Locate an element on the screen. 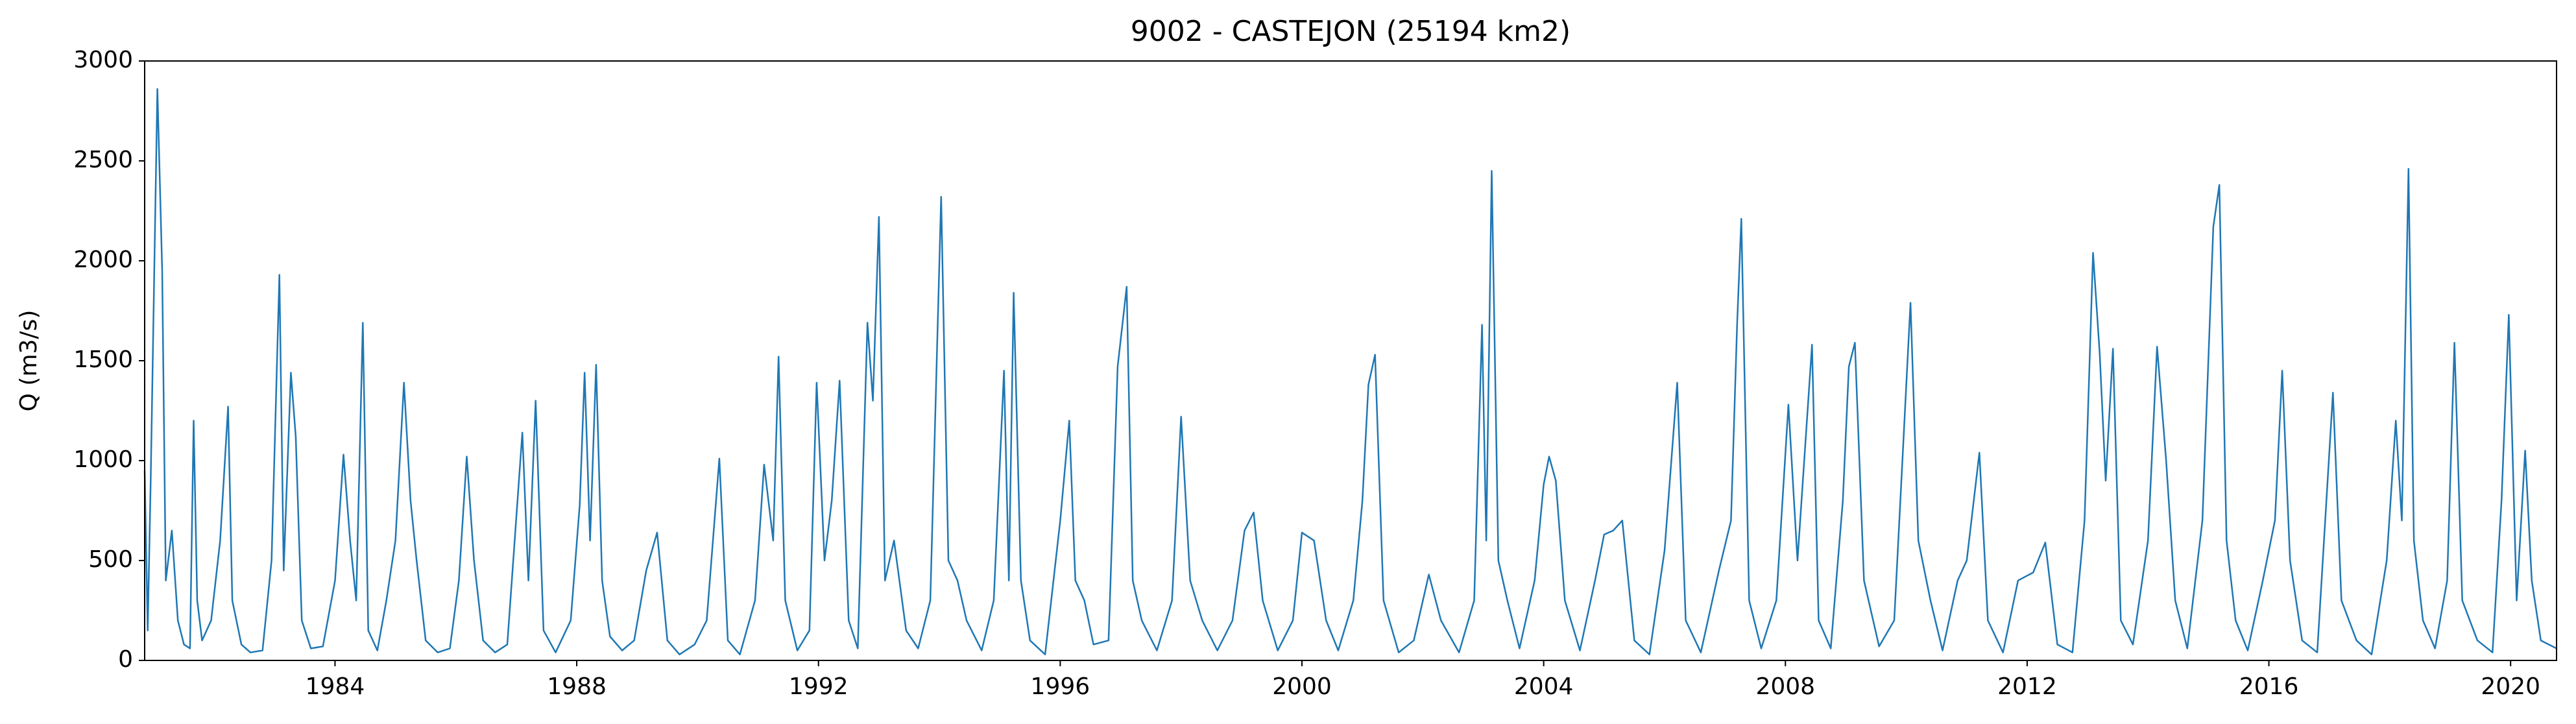 The image size is (2576, 724). y-tick-label: 3000 is located at coordinates (103, 60).